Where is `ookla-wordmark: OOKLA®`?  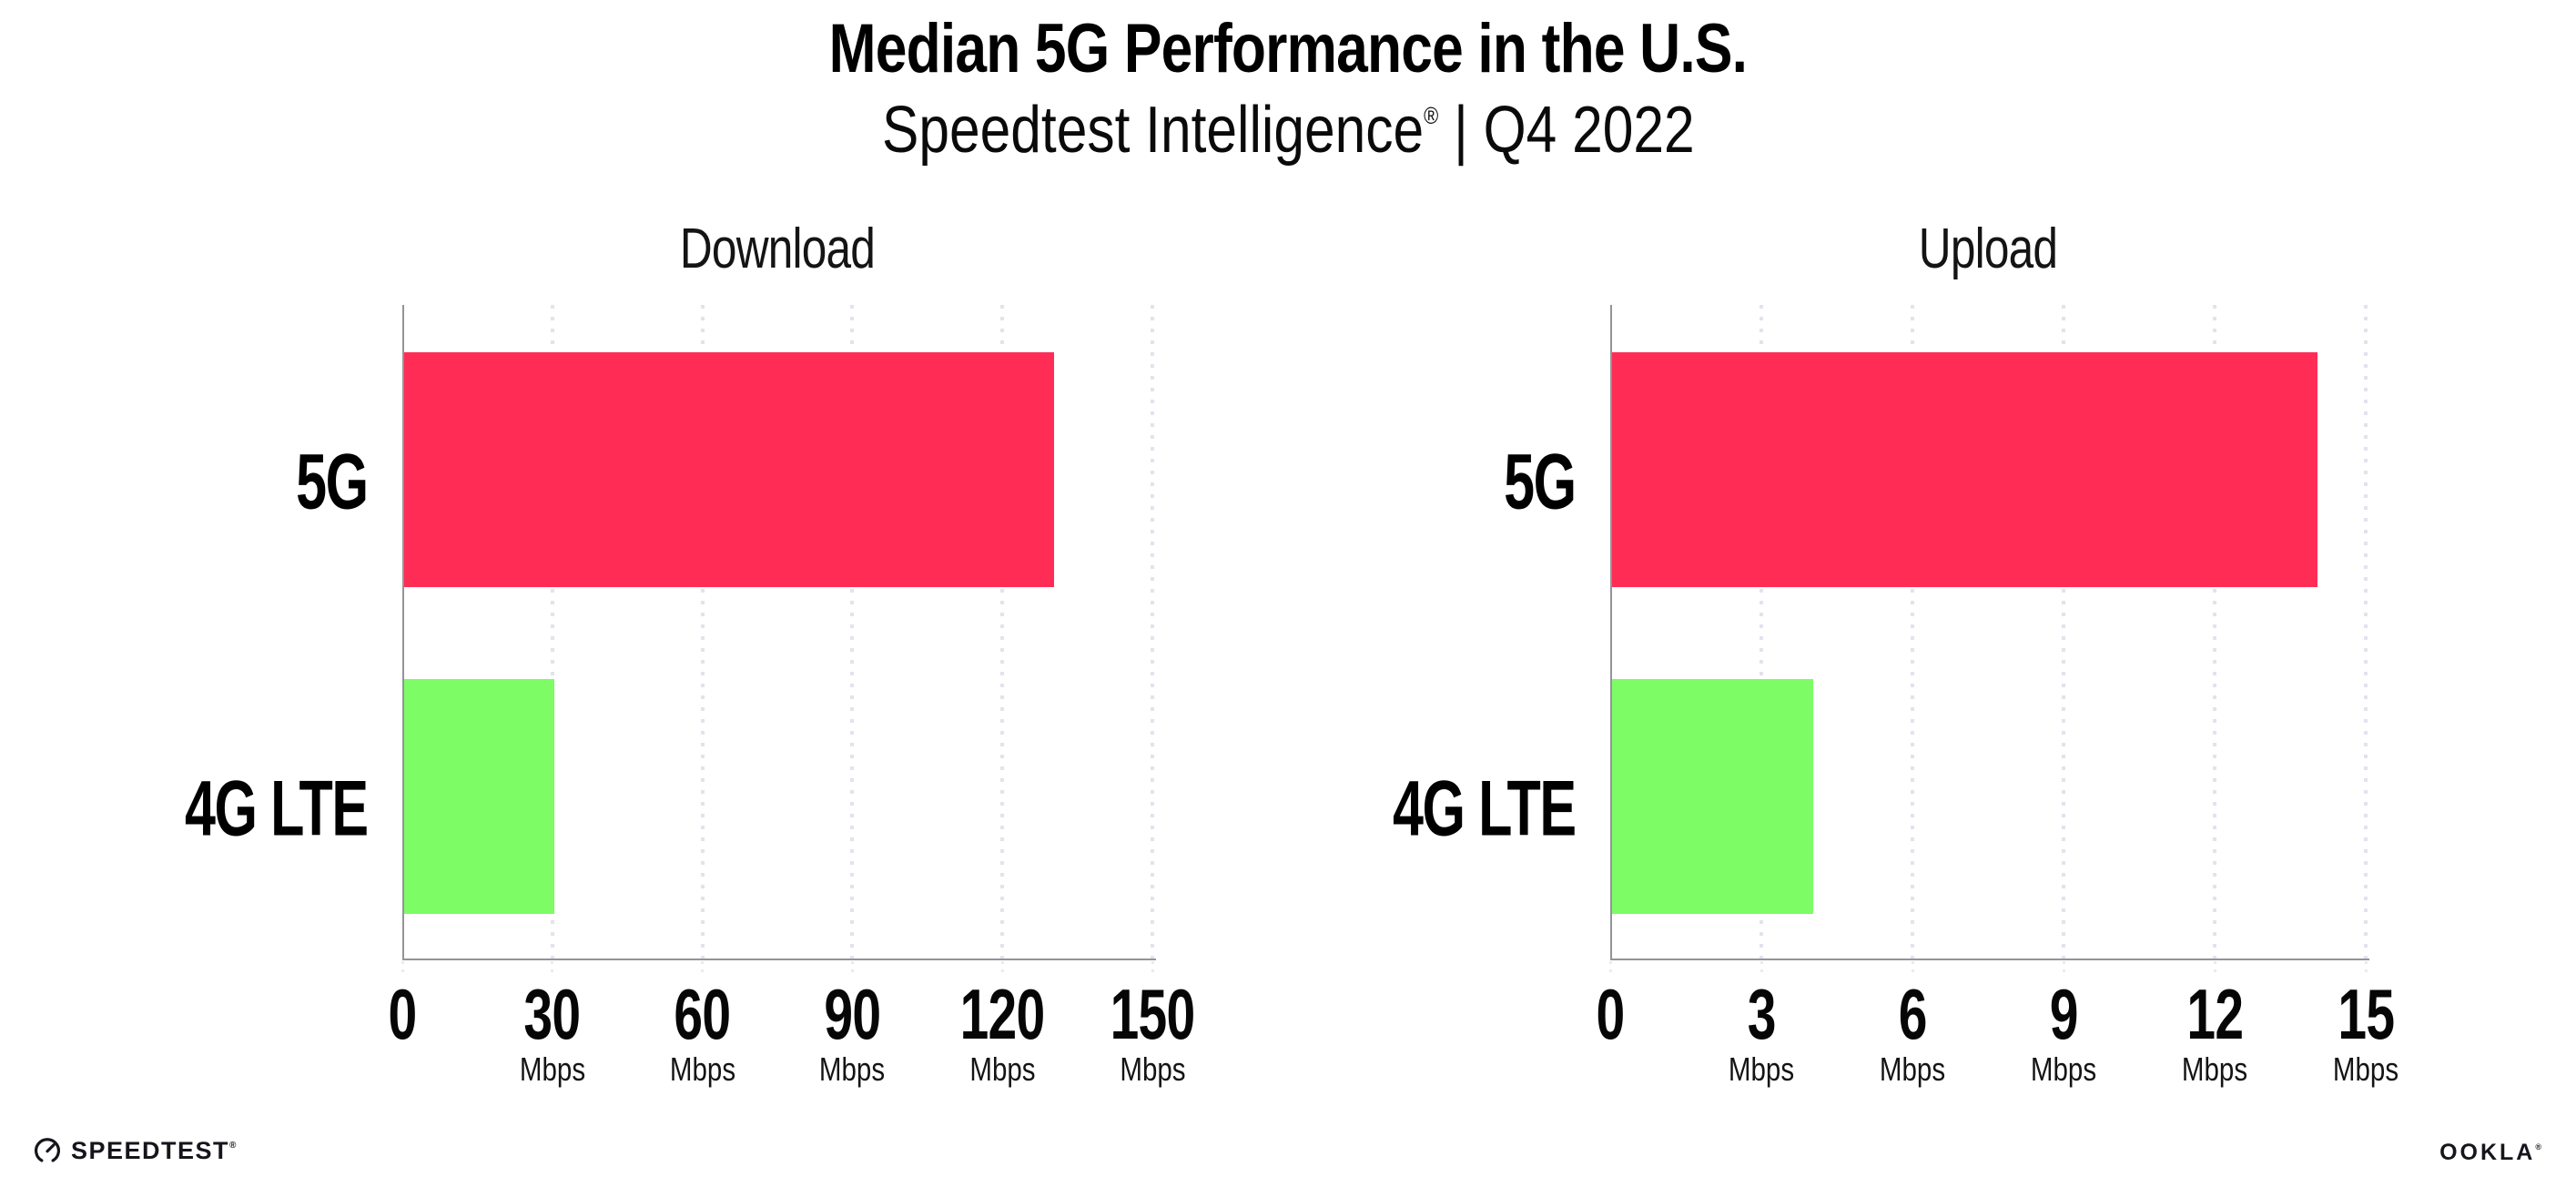
ookla-wordmark: OOKLA® is located at coordinates (2490, 1153).